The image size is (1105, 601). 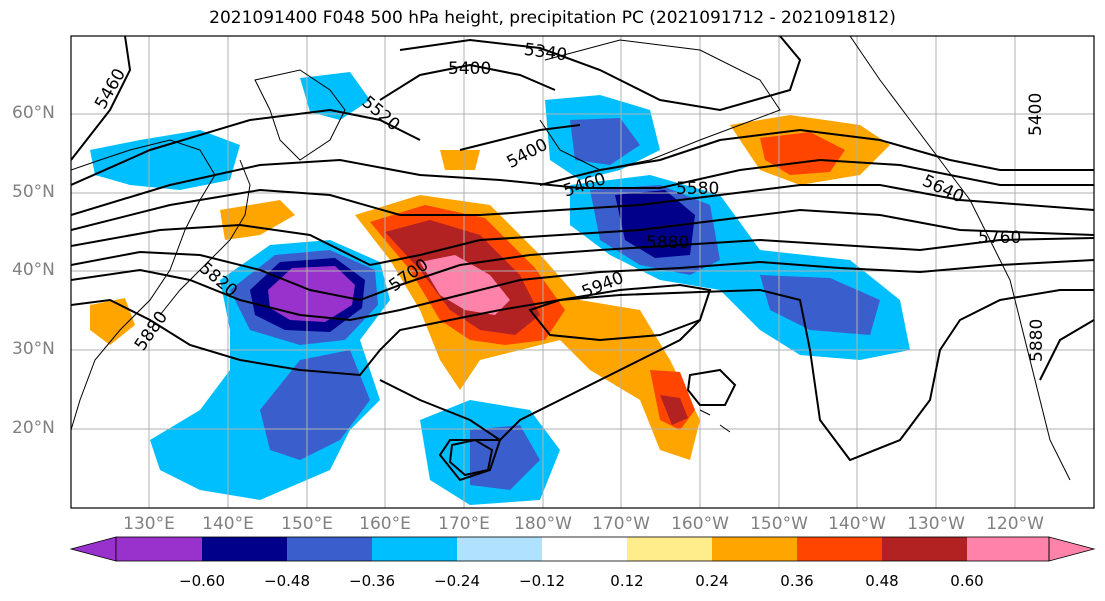 I want to click on lat-label: 50°N, so click(x=33, y=192).